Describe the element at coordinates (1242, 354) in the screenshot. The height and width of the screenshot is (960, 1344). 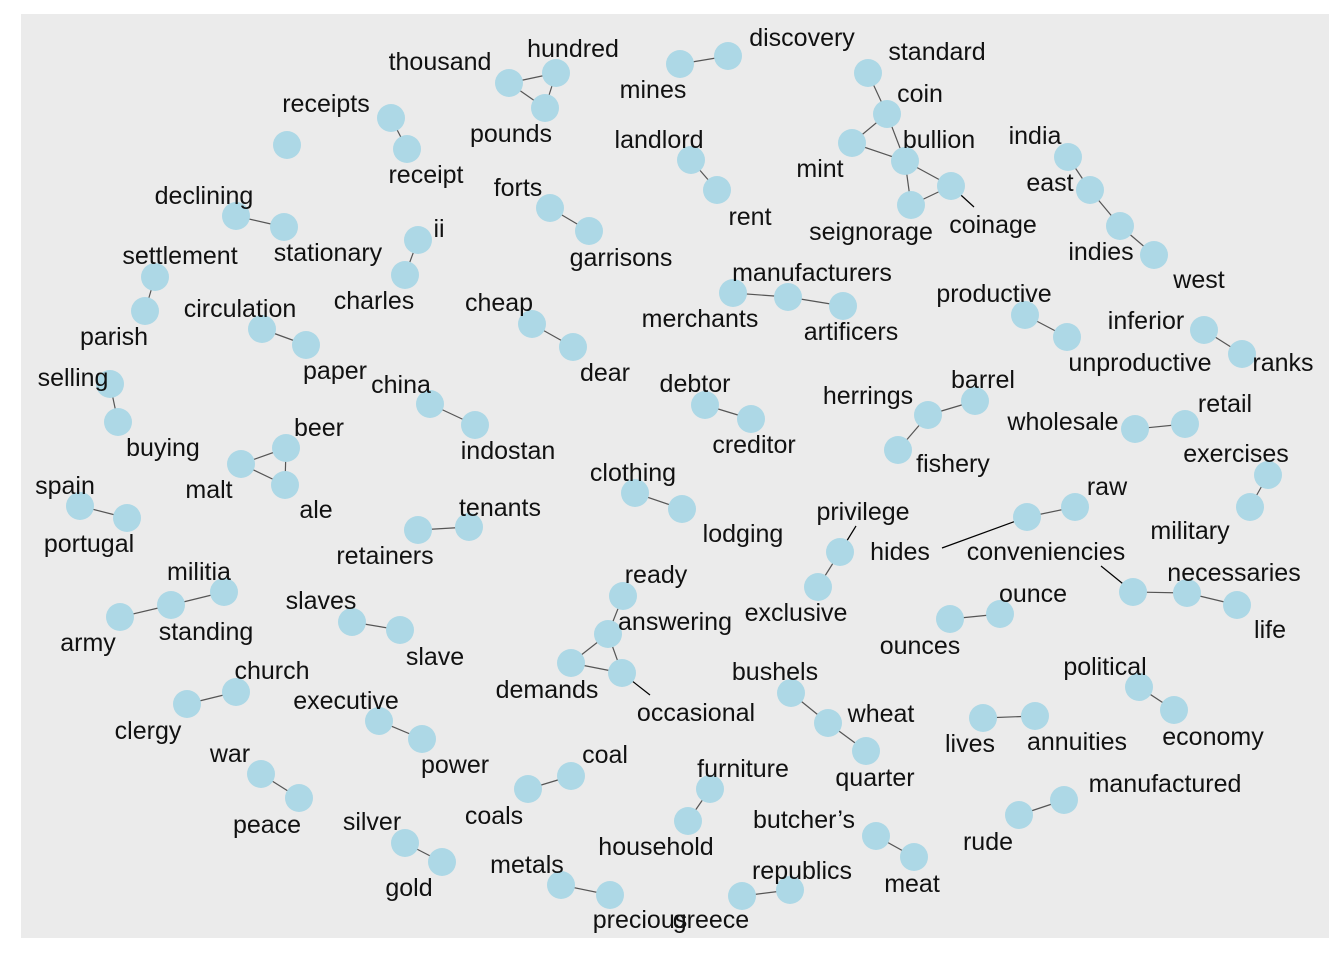
I see `node-ranks` at that location.